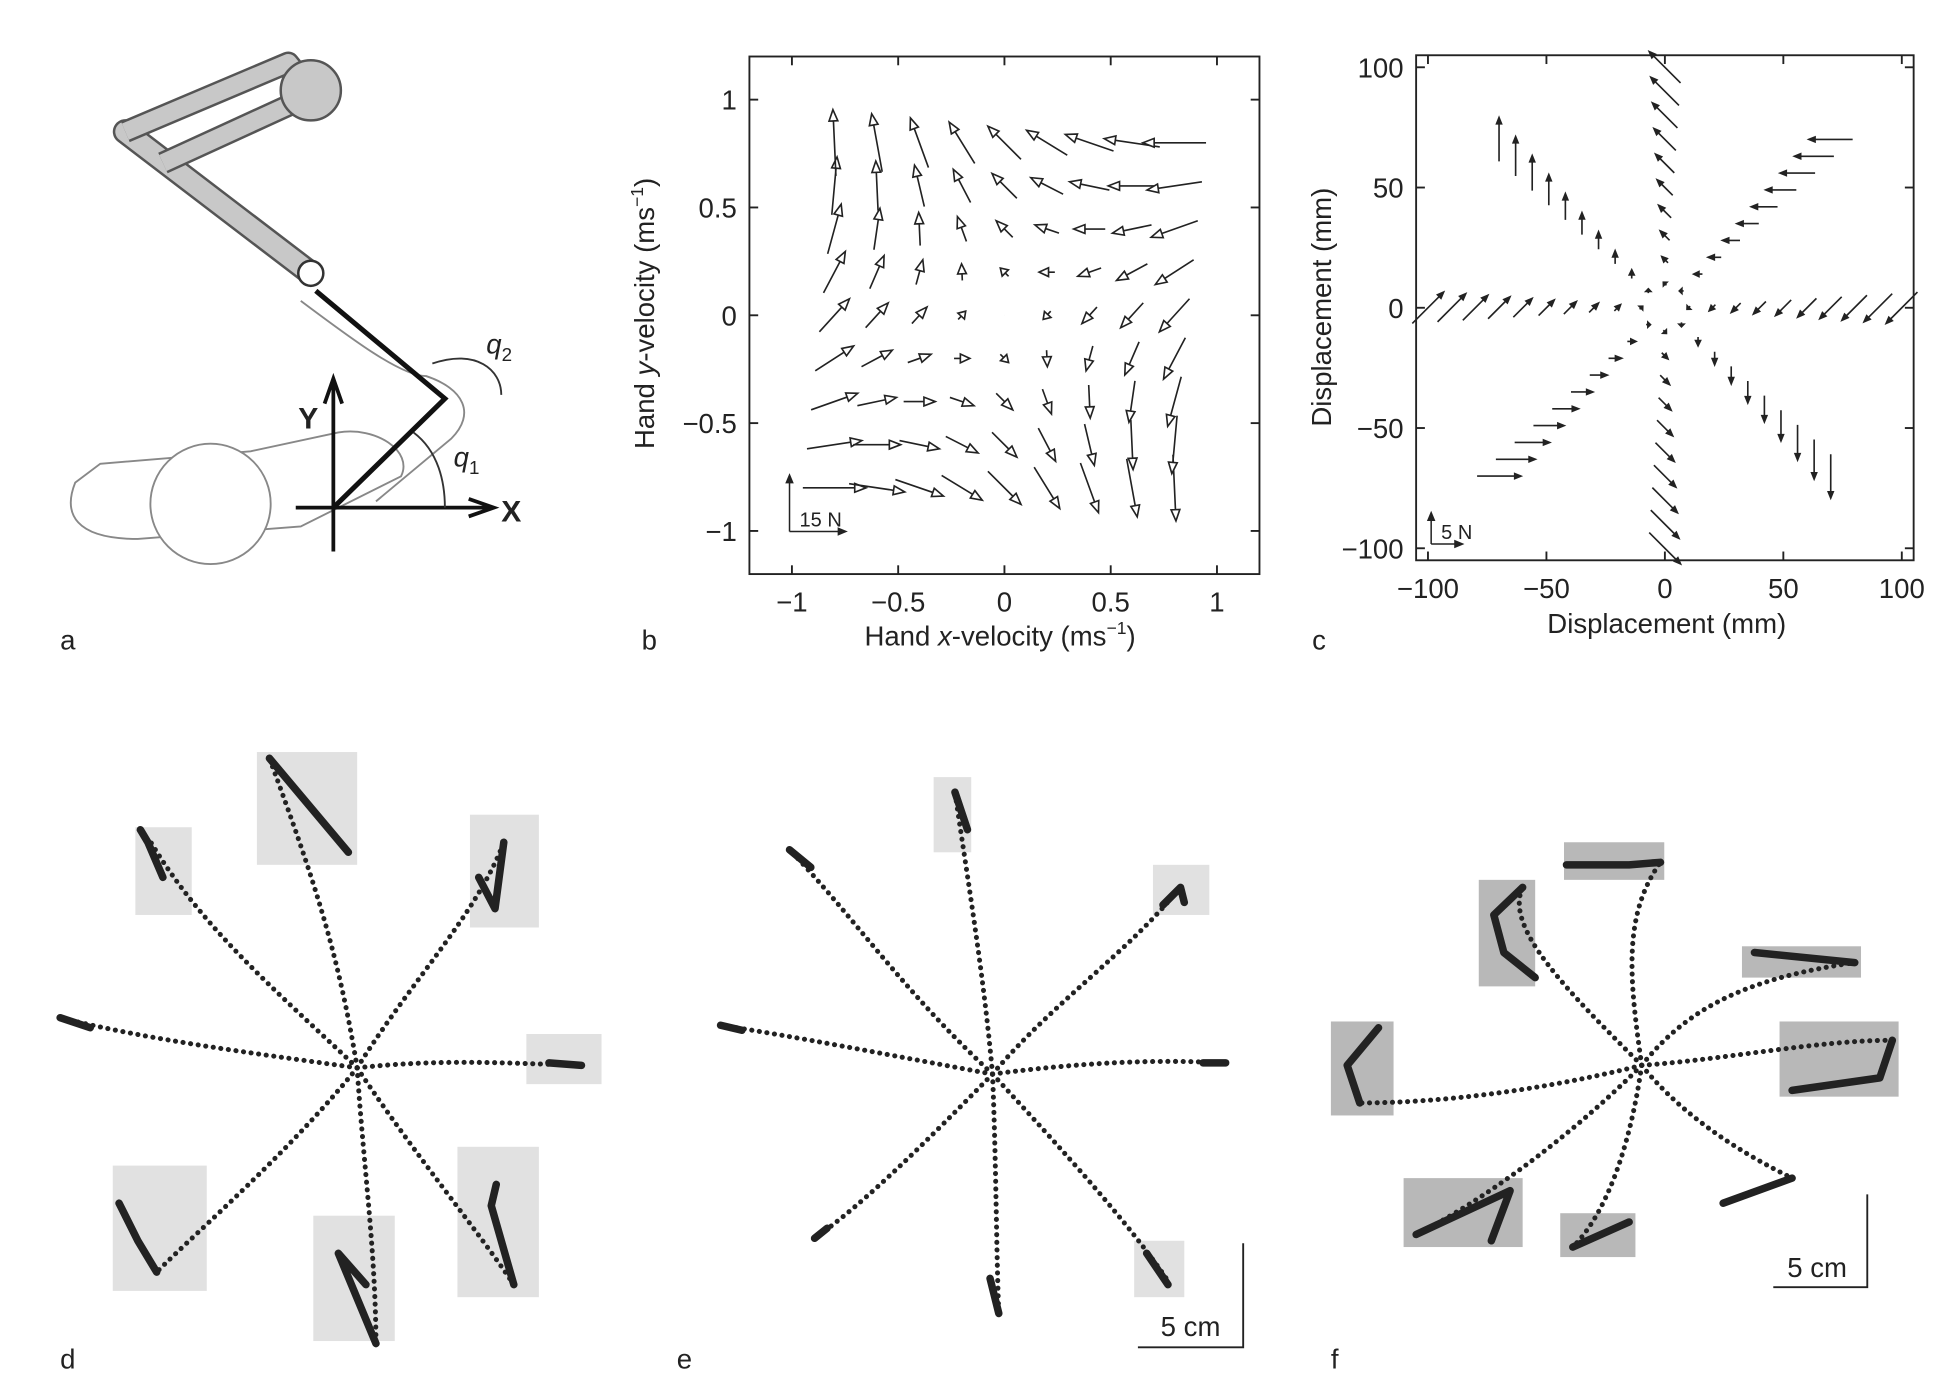 The image size is (1955, 1380). I want to click on y-tick-label: 1, so click(729, 100).